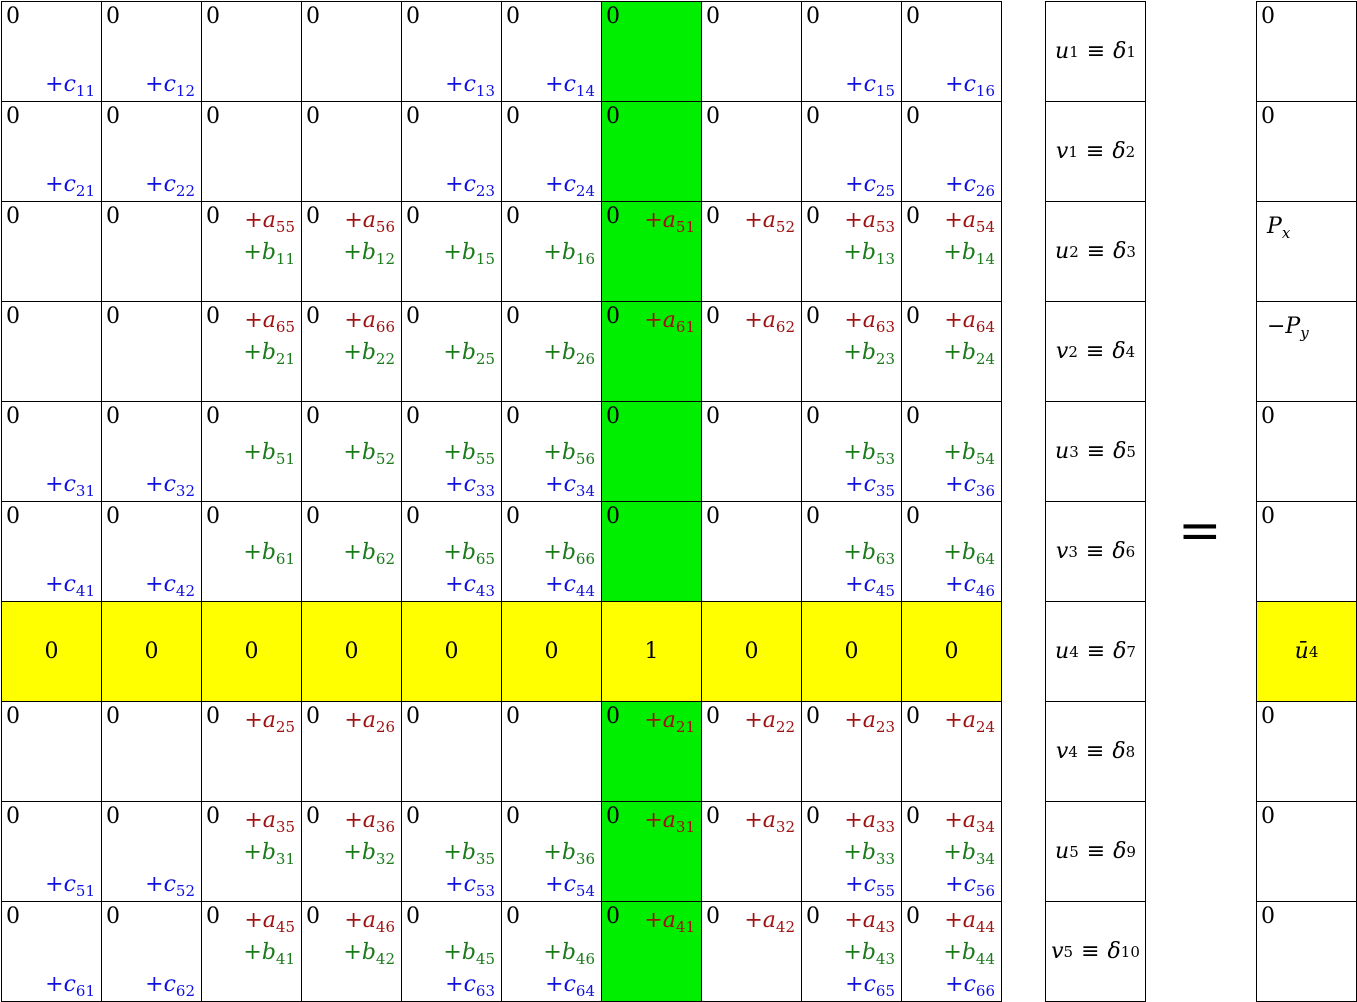  What do you see at coordinates (269, 853) in the screenshot?
I see `b-term: +b31` at bounding box center [269, 853].